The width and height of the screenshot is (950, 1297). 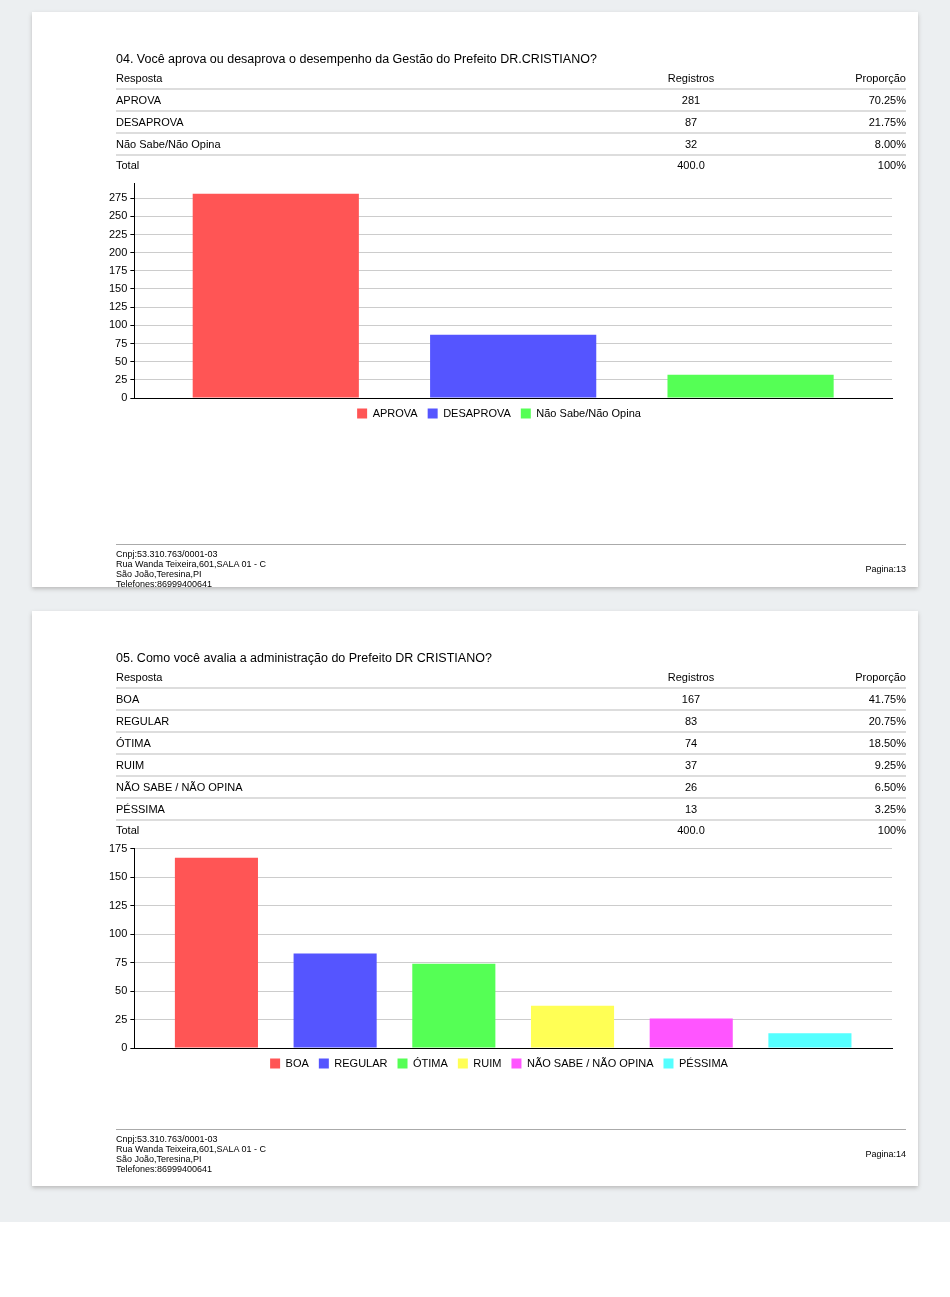 I want to click on text: 83, so click(x=691, y=721).